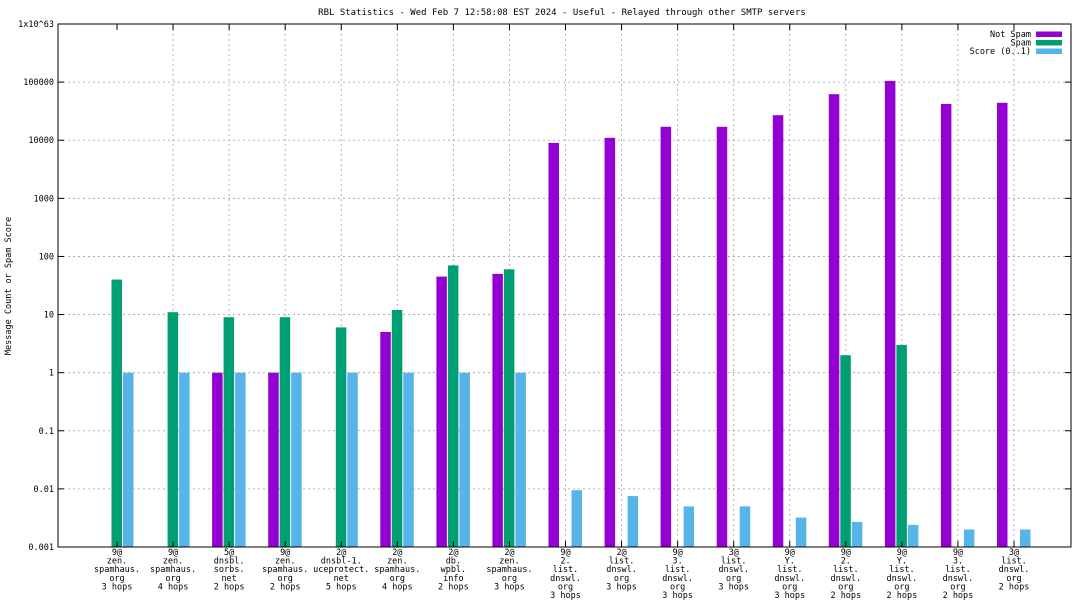  I want to click on x-category-line: 3@, so click(1014, 553).